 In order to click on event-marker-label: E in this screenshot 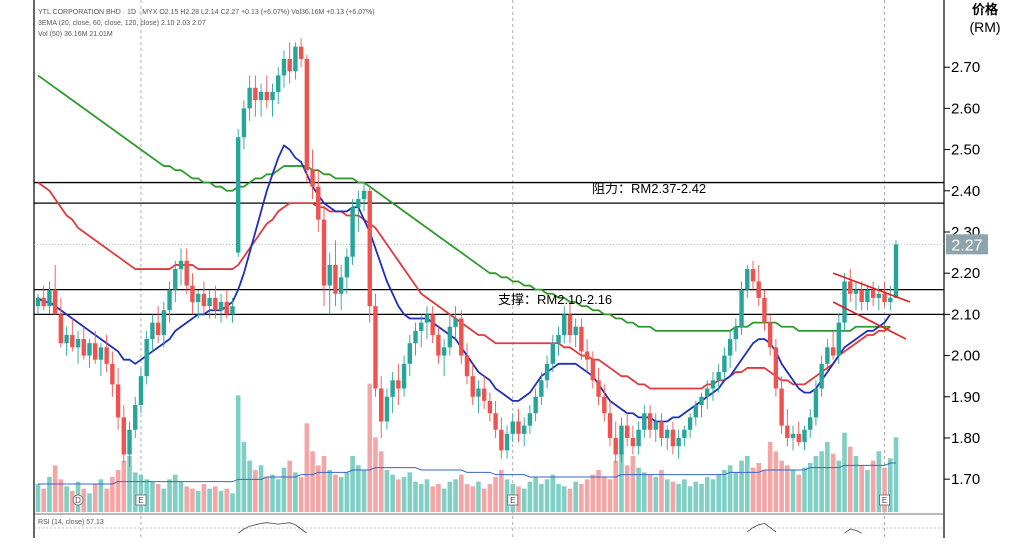, I will do `click(140, 500)`.